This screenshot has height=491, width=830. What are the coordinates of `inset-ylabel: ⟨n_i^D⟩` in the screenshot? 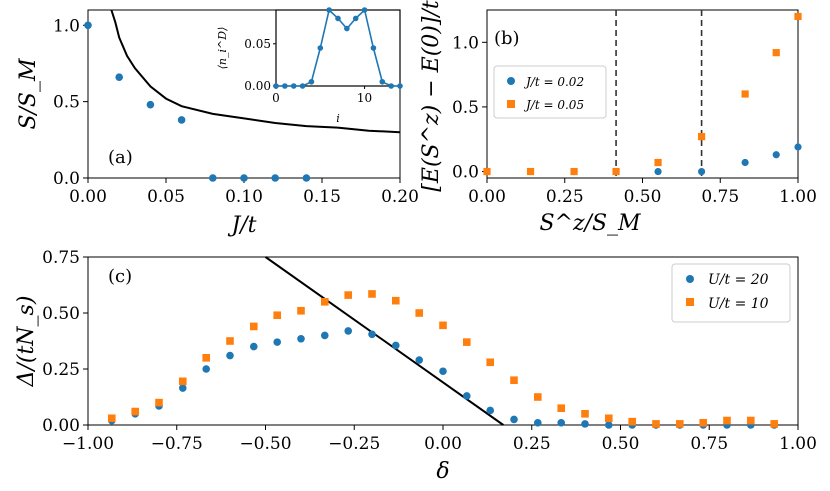 It's located at (222, 48).